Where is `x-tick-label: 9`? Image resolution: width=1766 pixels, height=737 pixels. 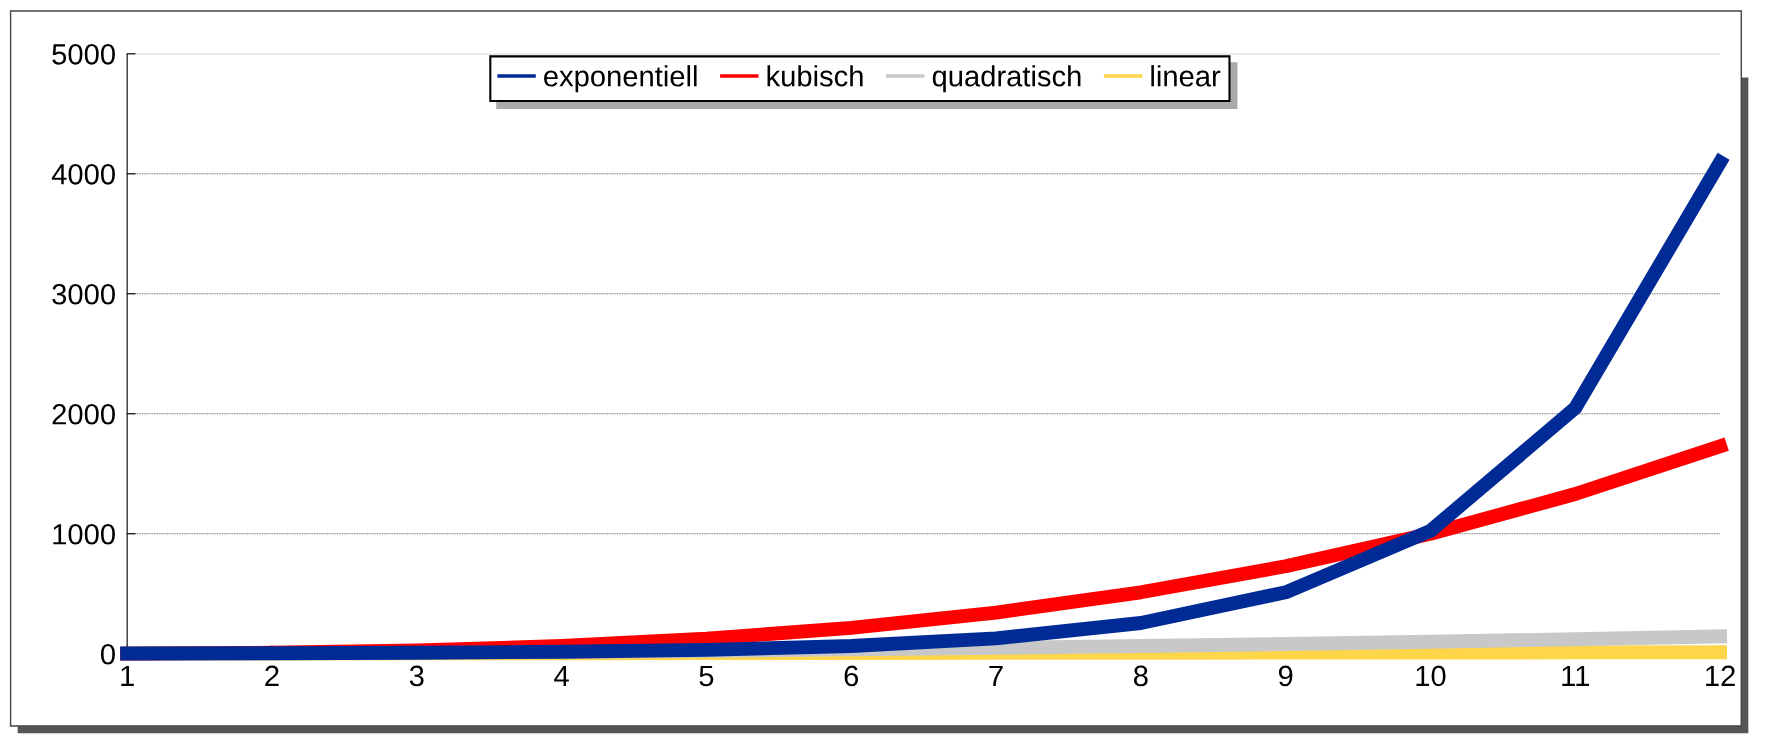 x-tick-label: 9 is located at coordinates (1285, 676).